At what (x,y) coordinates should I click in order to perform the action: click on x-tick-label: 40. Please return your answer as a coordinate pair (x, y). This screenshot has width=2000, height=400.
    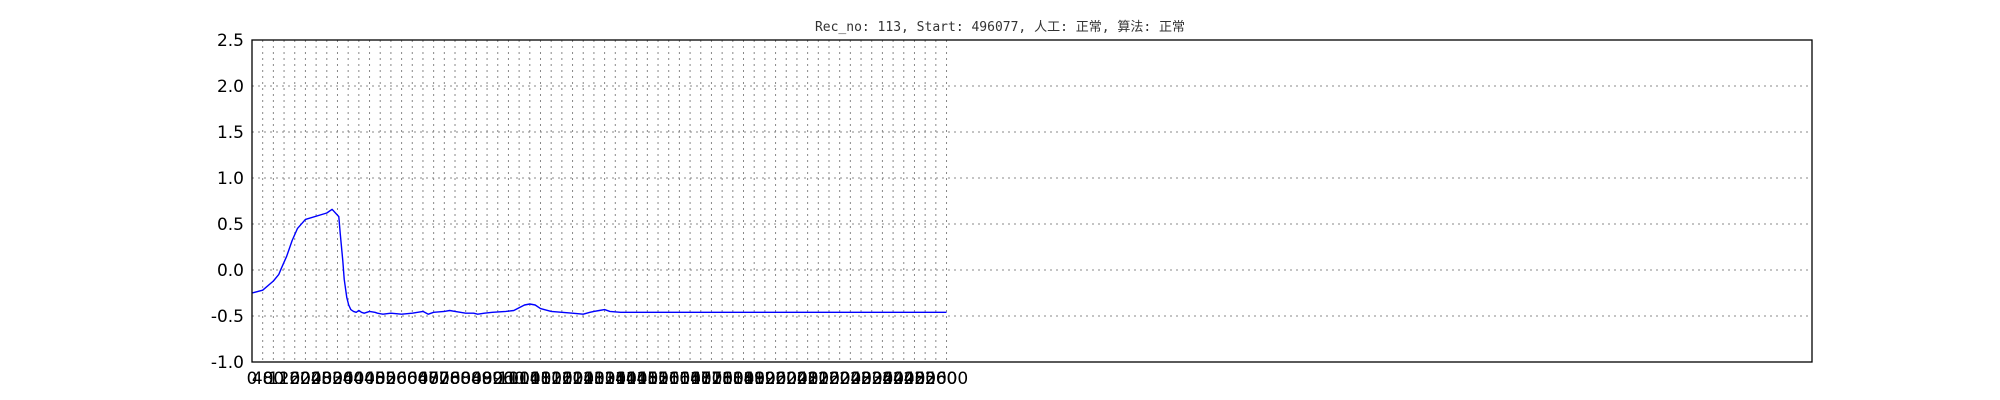
    Looking at the image, I should click on (263, 379).